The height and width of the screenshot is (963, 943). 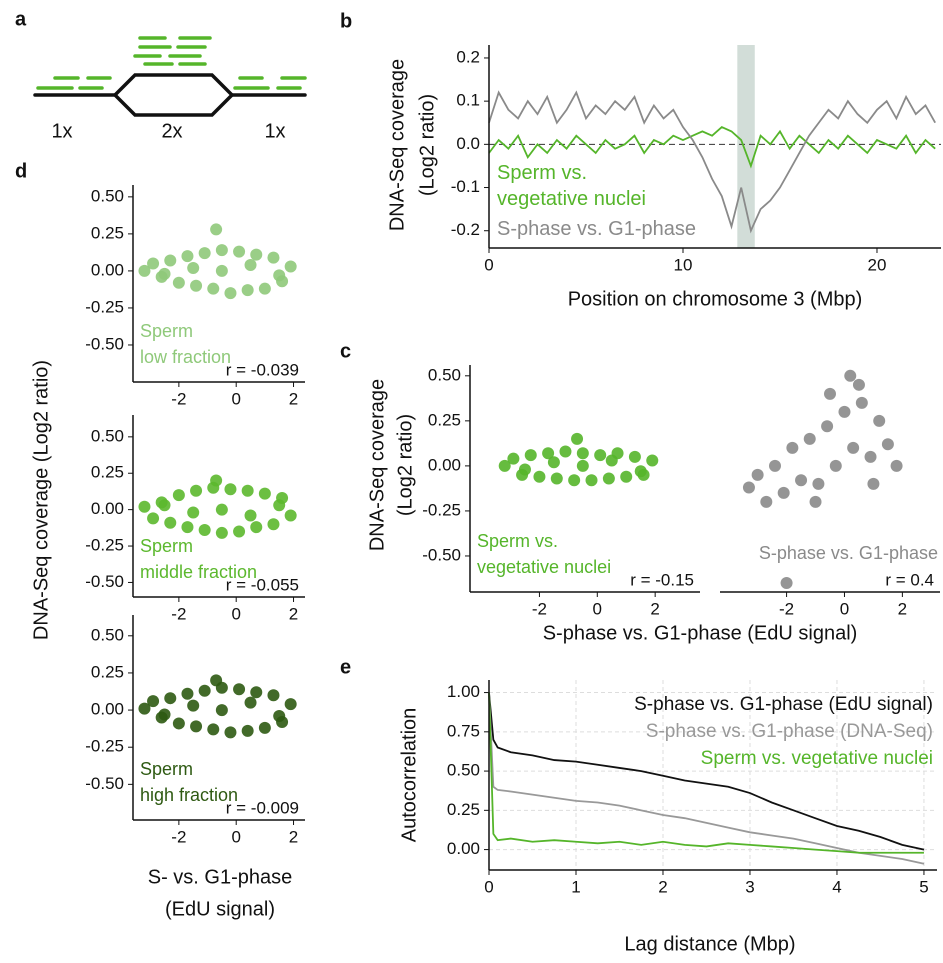 What do you see at coordinates (409, 775) in the screenshot?
I see `y-axis-label: Autocorrelation` at bounding box center [409, 775].